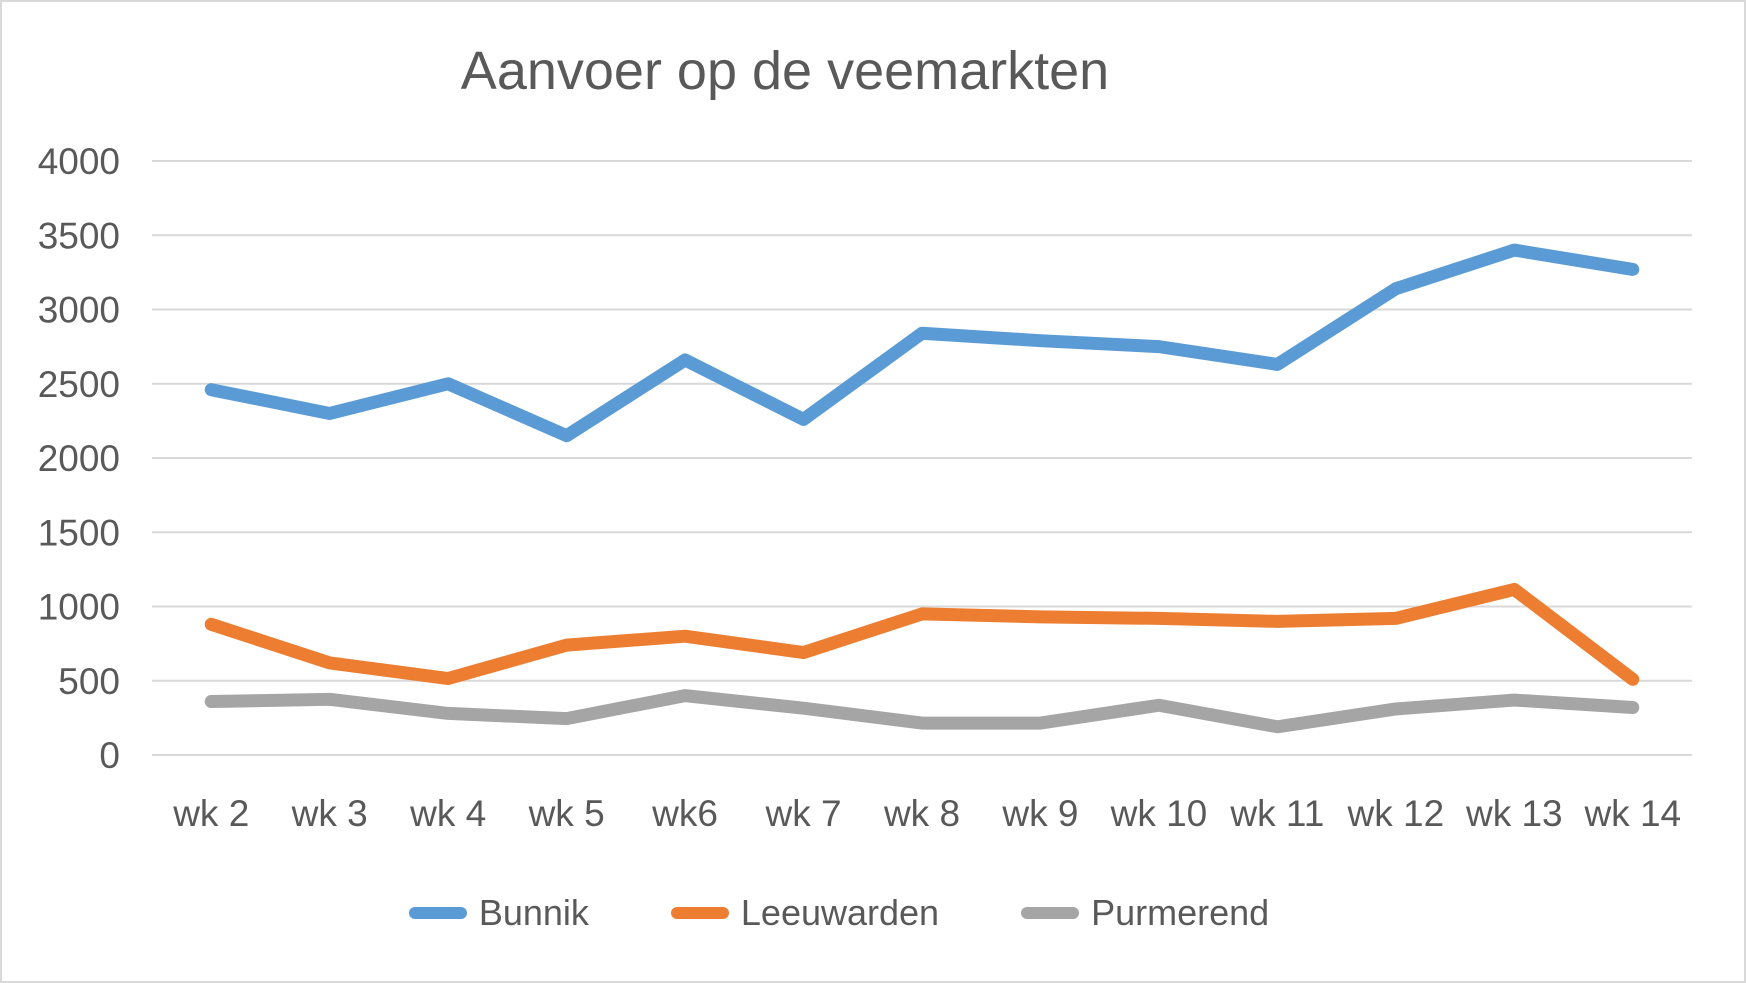 This screenshot has width=1746, height=983. Describe the element at coordinates (566, 813) in the screenshot. I see `x-tick-label: wk 5` at that location.